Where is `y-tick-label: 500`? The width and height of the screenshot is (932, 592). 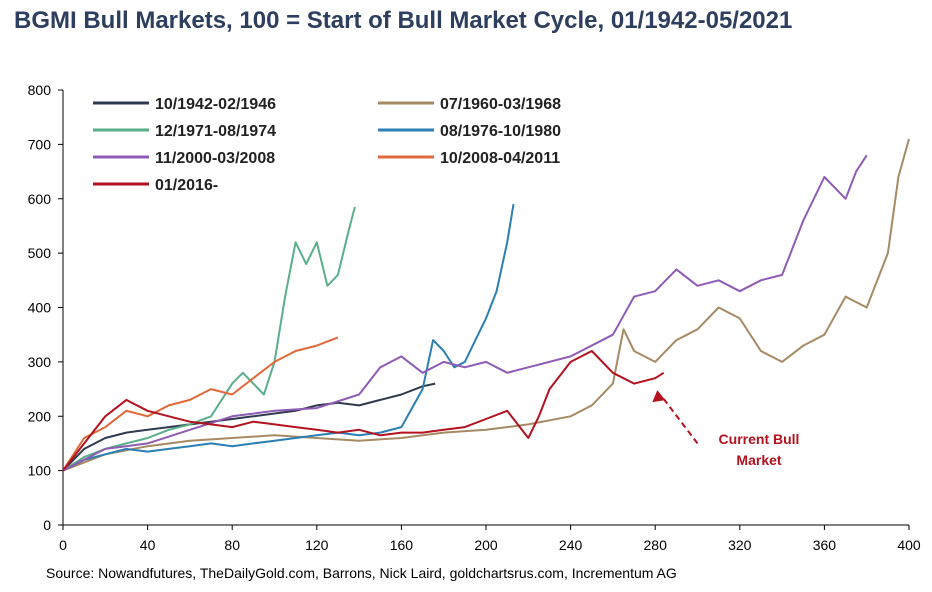 y-tick-label: 500 is located at coordinates (40, 253).